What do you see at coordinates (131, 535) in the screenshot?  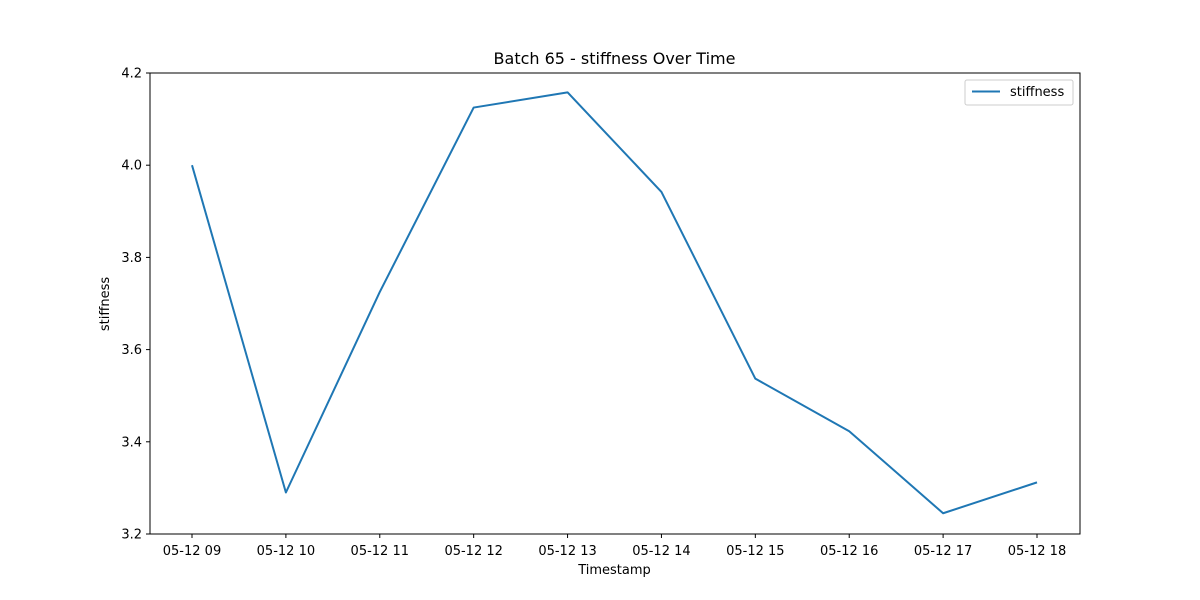 I see `y-tick-label: 3.2` at bounding box center [131, 535].